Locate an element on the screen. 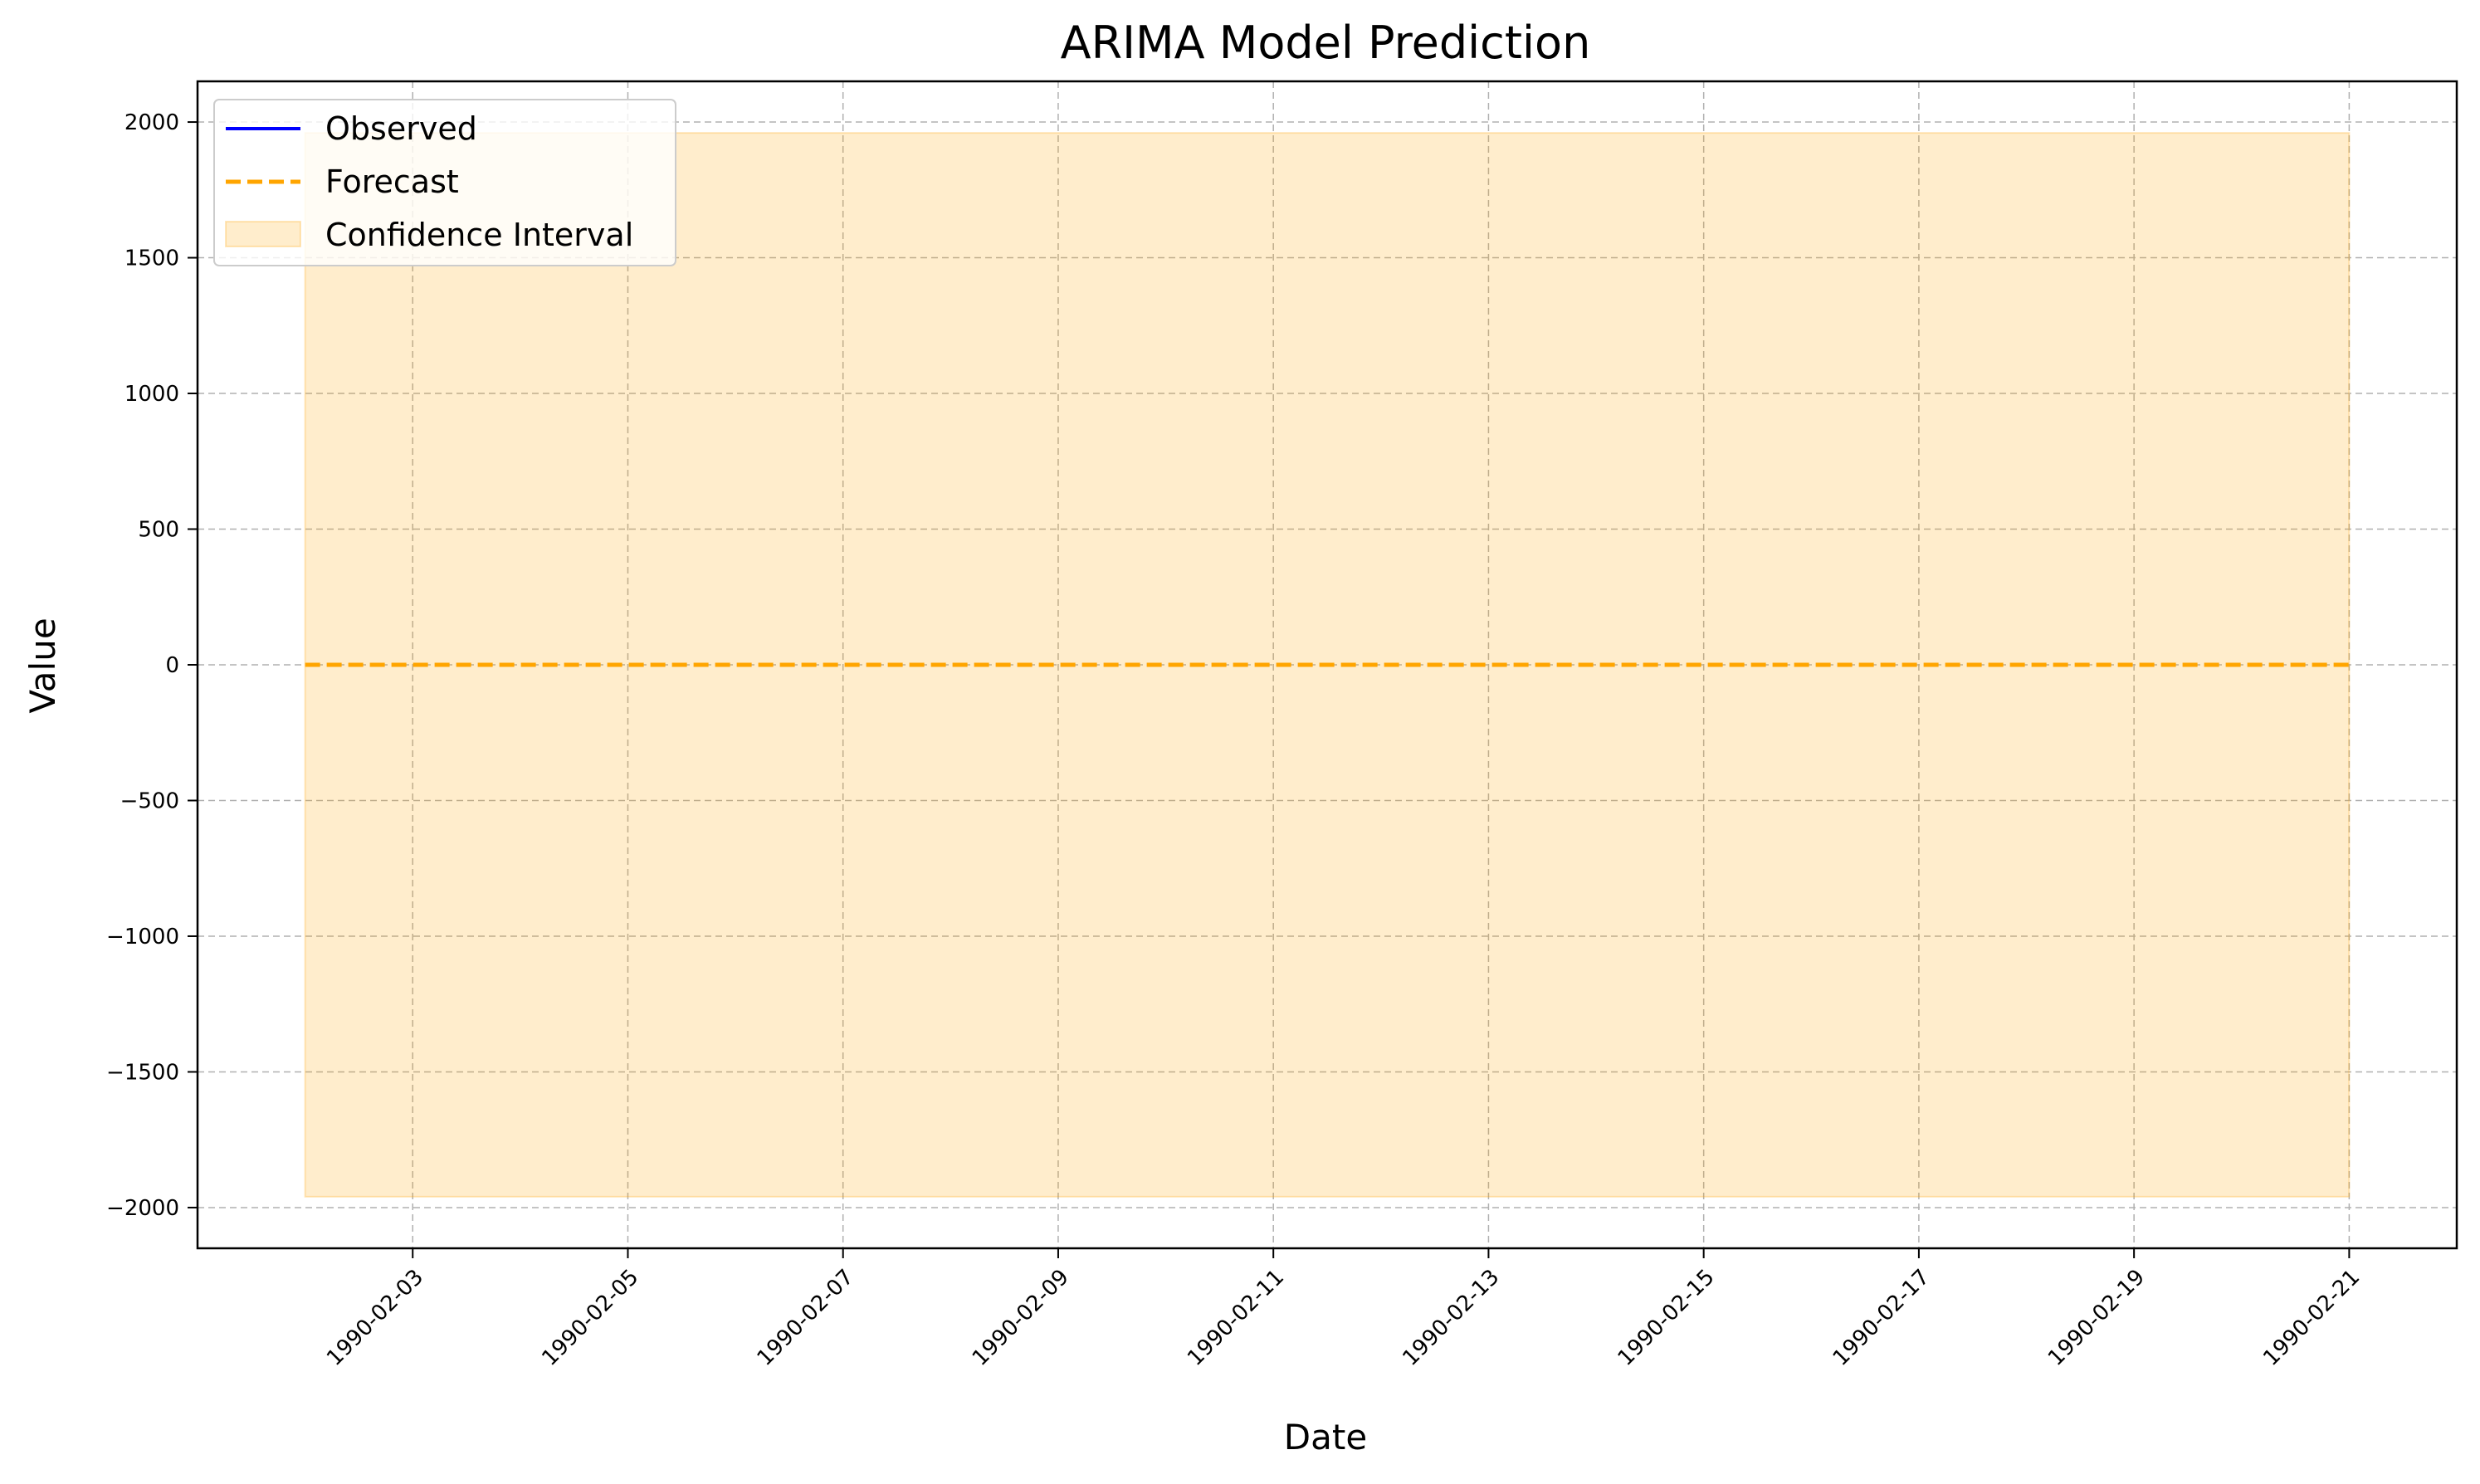  legend-ci-swatch is located at coordinates (263, 234).